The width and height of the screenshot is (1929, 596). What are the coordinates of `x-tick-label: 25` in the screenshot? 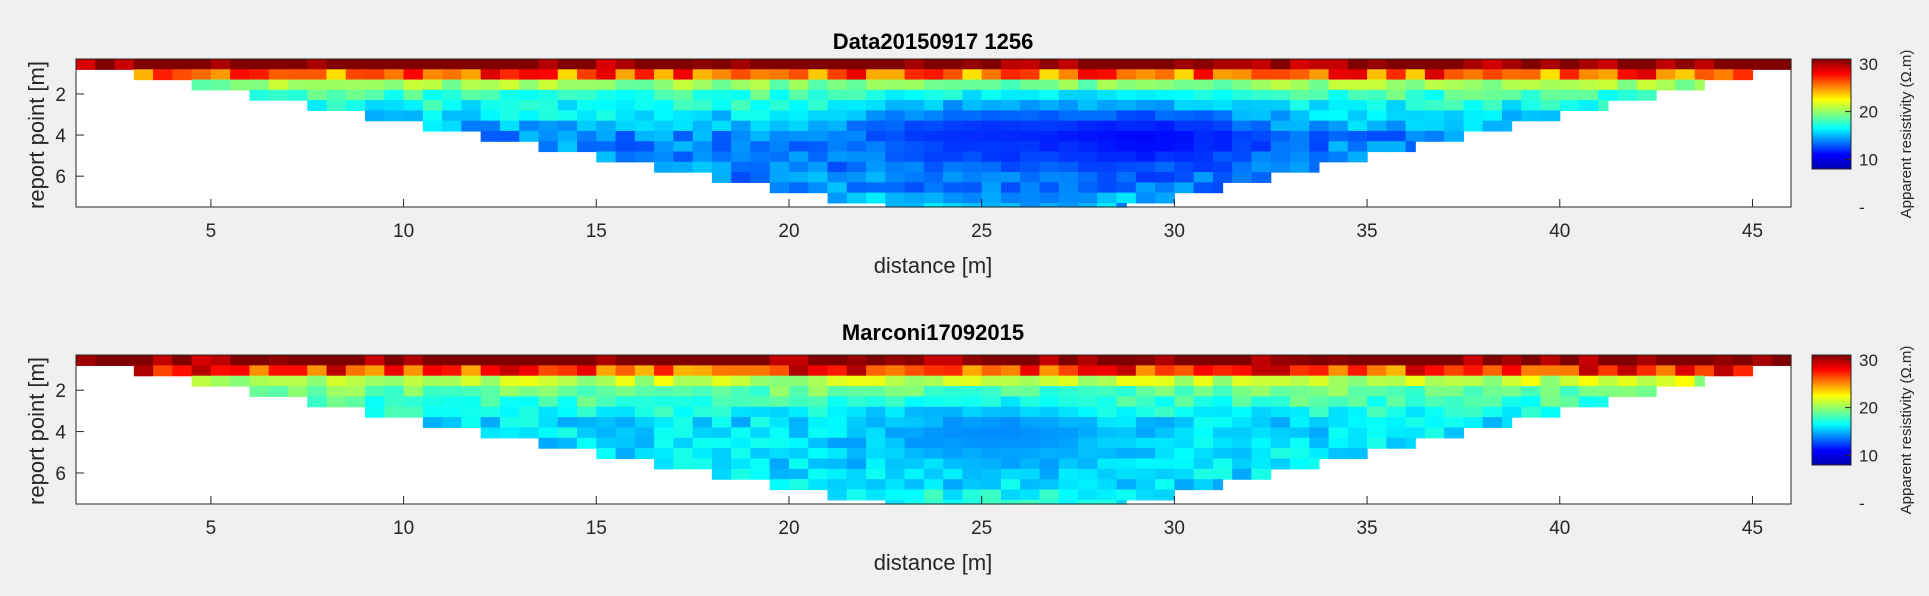 It's located at (981, 231).